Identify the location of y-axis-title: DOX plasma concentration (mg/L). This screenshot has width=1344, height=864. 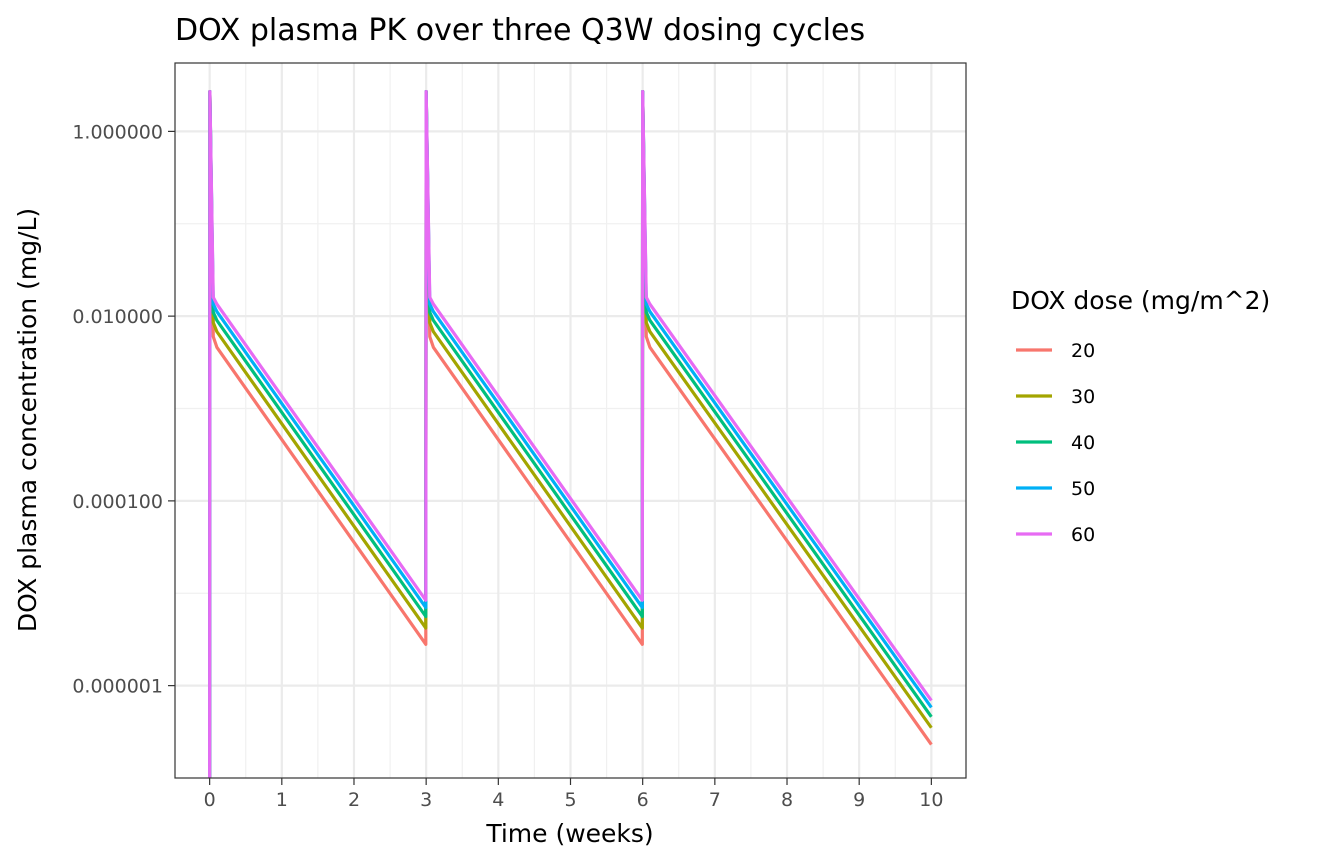
(27, 420).